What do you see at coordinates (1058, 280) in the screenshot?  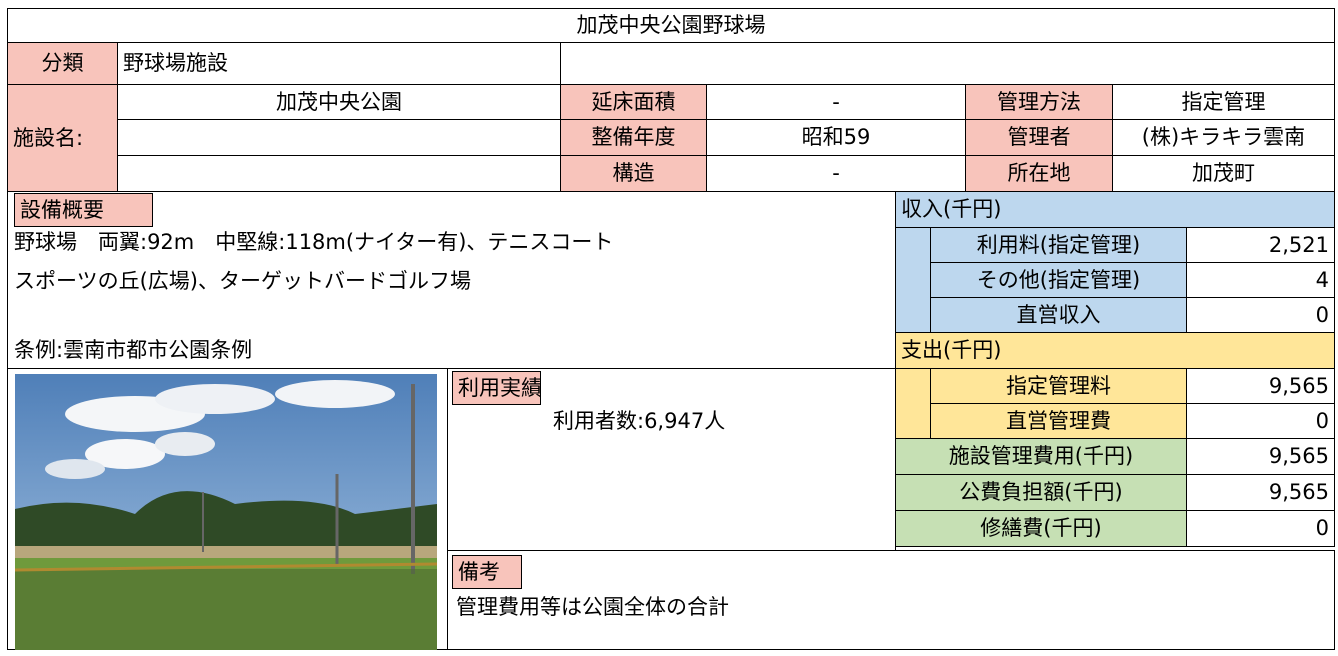 I see `income-label: その他(指定管理)` at bounding box center [1058, 280].